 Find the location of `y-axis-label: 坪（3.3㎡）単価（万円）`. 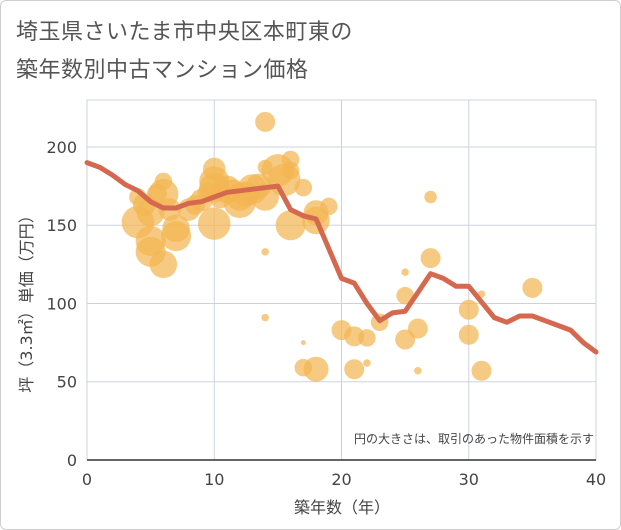

y-axis-label: 坪（3.3㎡）単価（万円） is located at coordinates (26, 299).